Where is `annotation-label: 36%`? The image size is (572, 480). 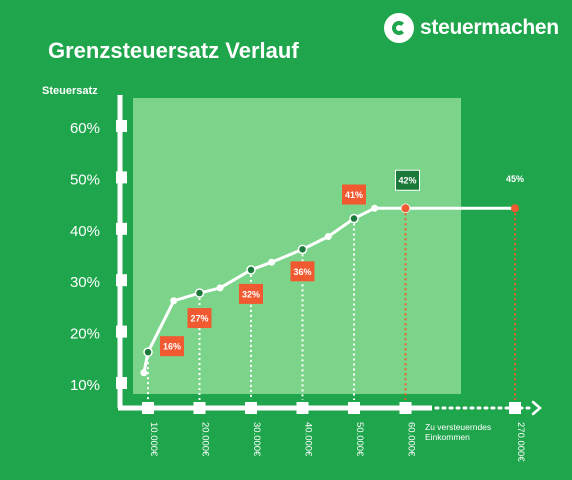 annotation-label: 36% is located at coordinates (302, 272).